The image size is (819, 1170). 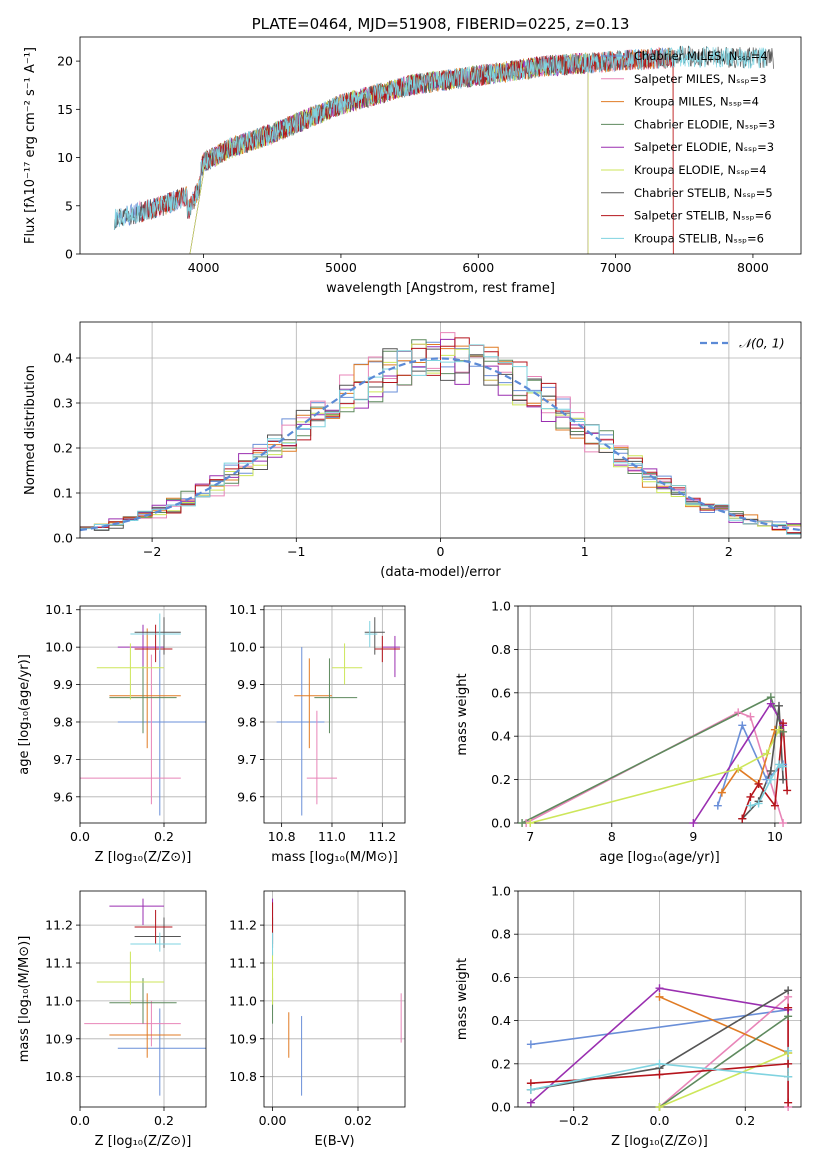 I want to click on x-tick-label: 11.2, so click(x=382, y=836).